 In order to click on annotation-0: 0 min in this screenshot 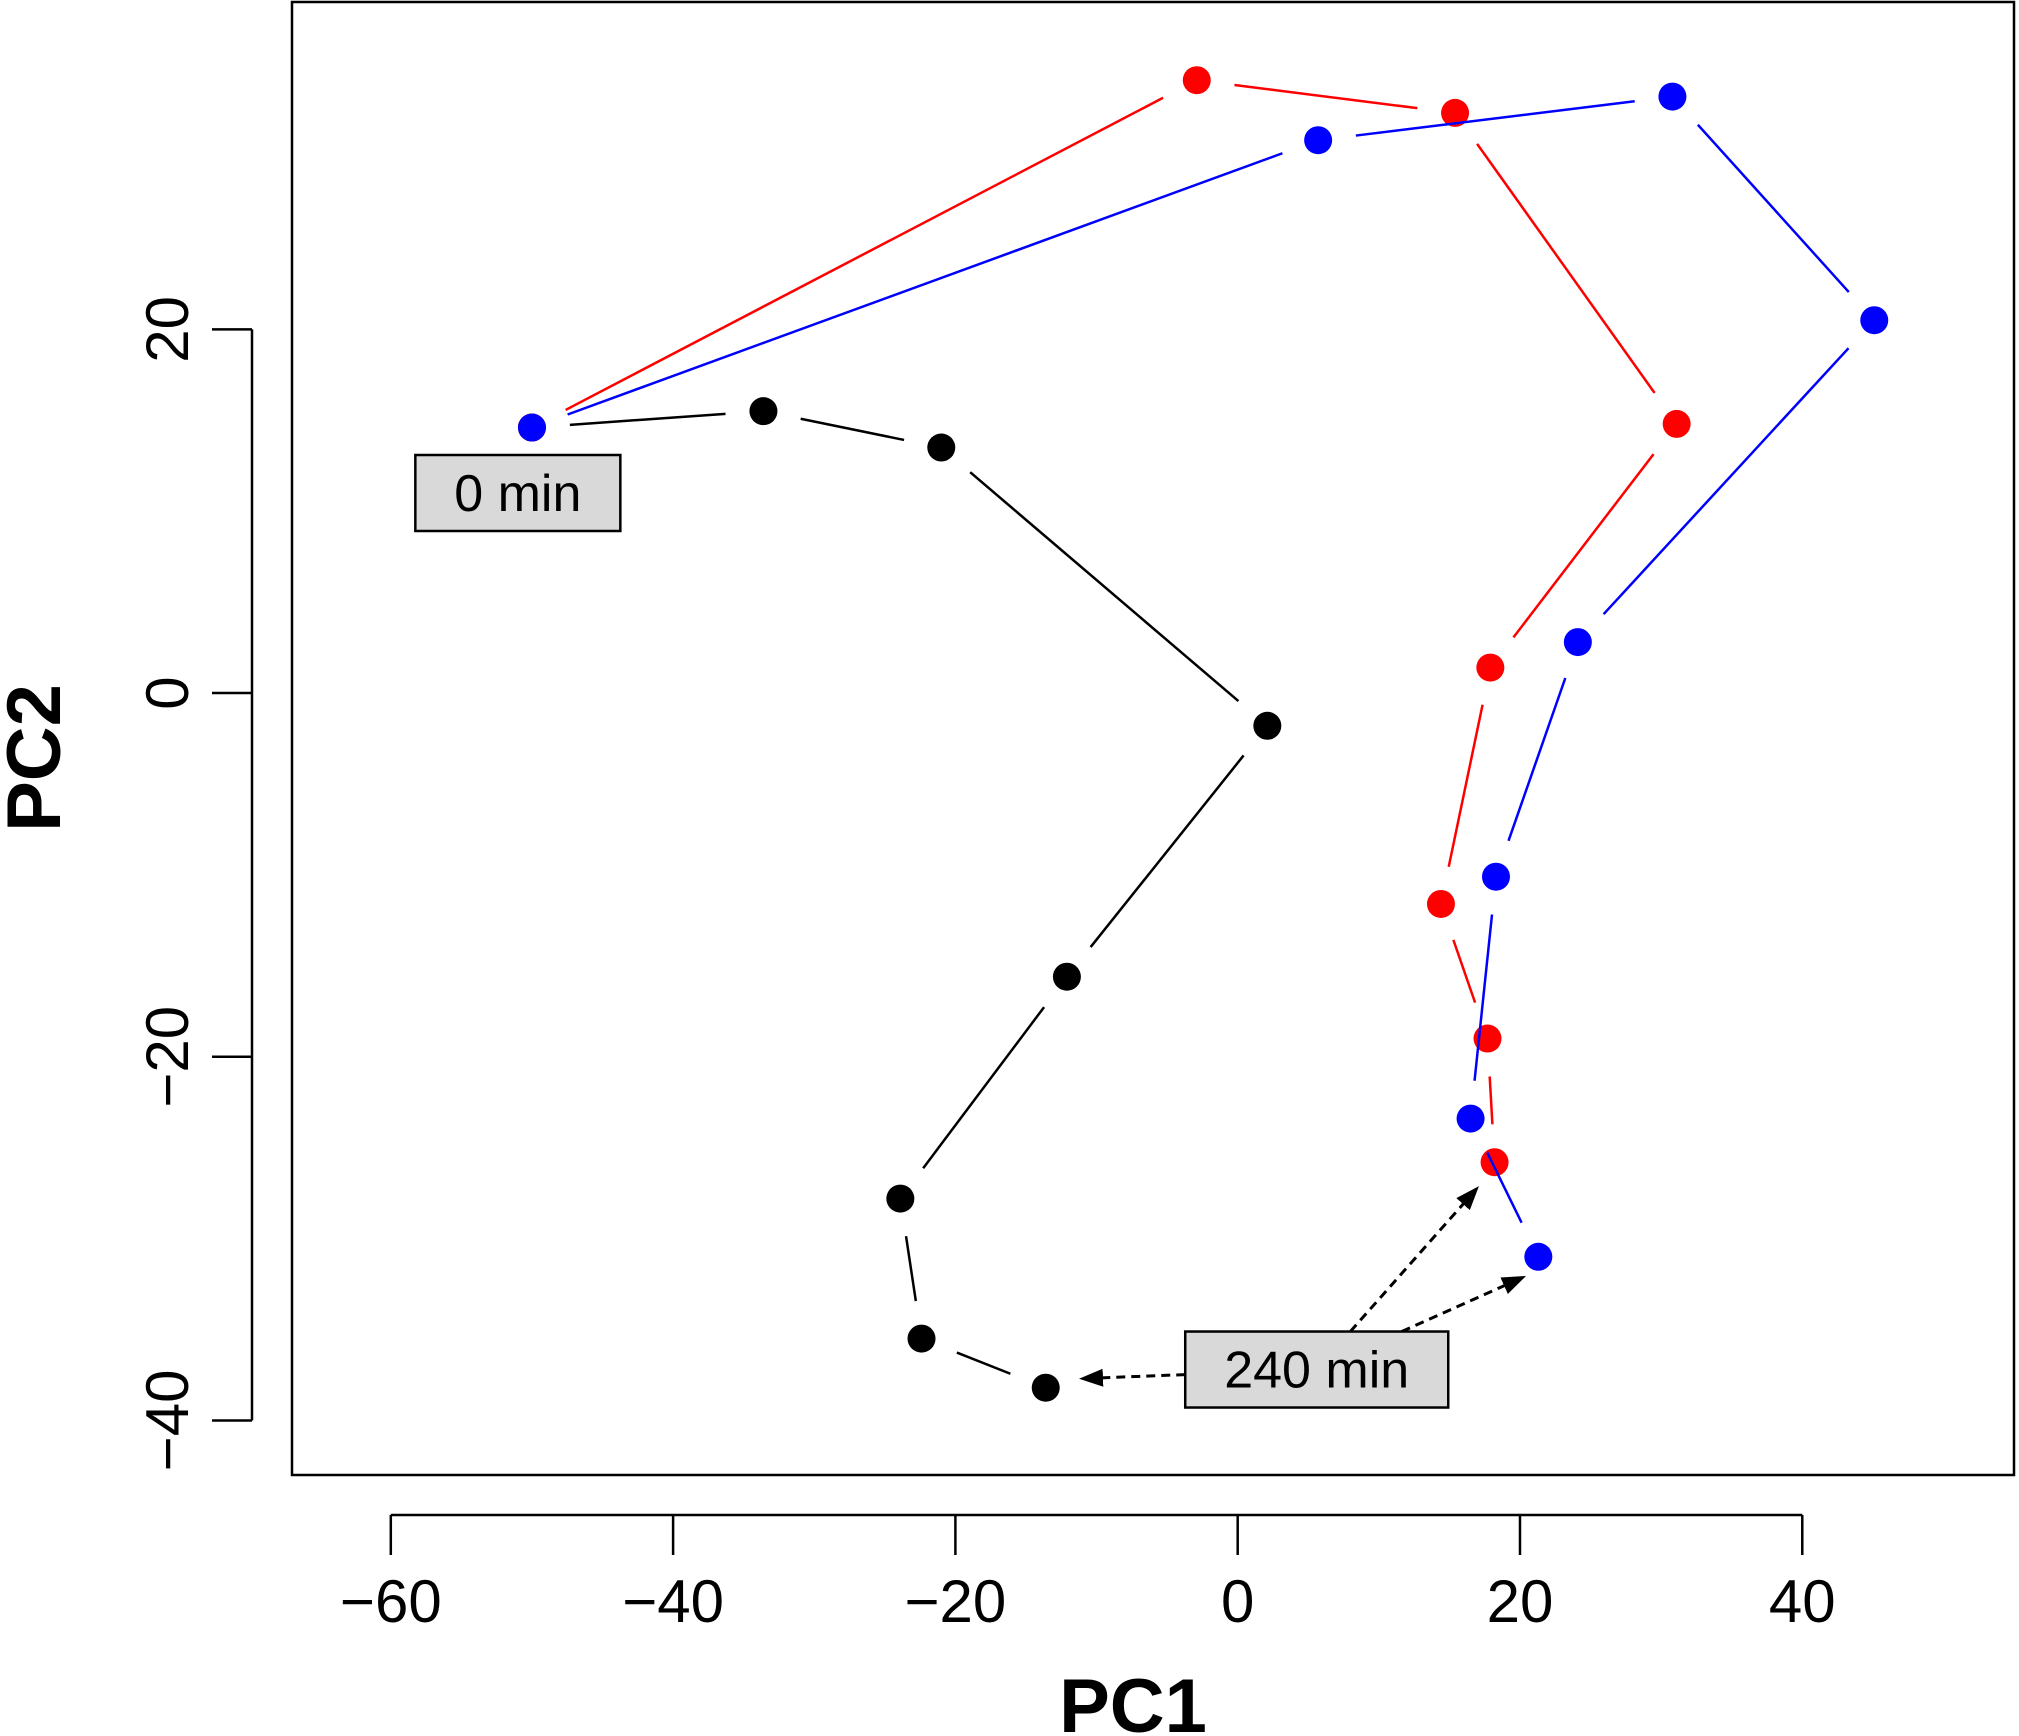, I will do `click(518, 493)`.